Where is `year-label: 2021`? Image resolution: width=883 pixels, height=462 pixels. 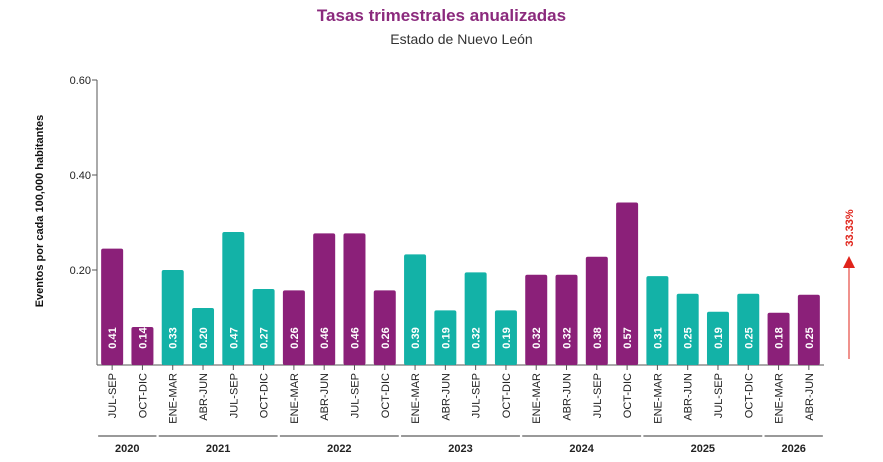 year-label: 2021 is located at coordinates (218, 449).